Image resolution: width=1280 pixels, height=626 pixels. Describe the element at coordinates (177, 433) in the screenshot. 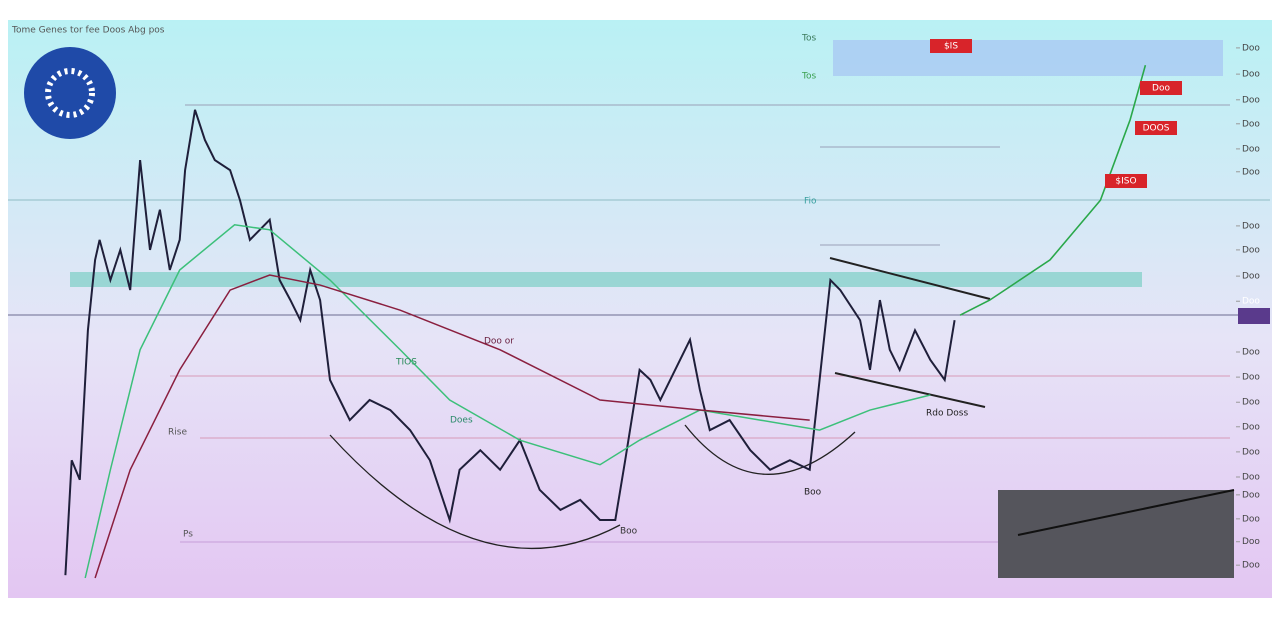

I see `annotation: Rise` at that location.